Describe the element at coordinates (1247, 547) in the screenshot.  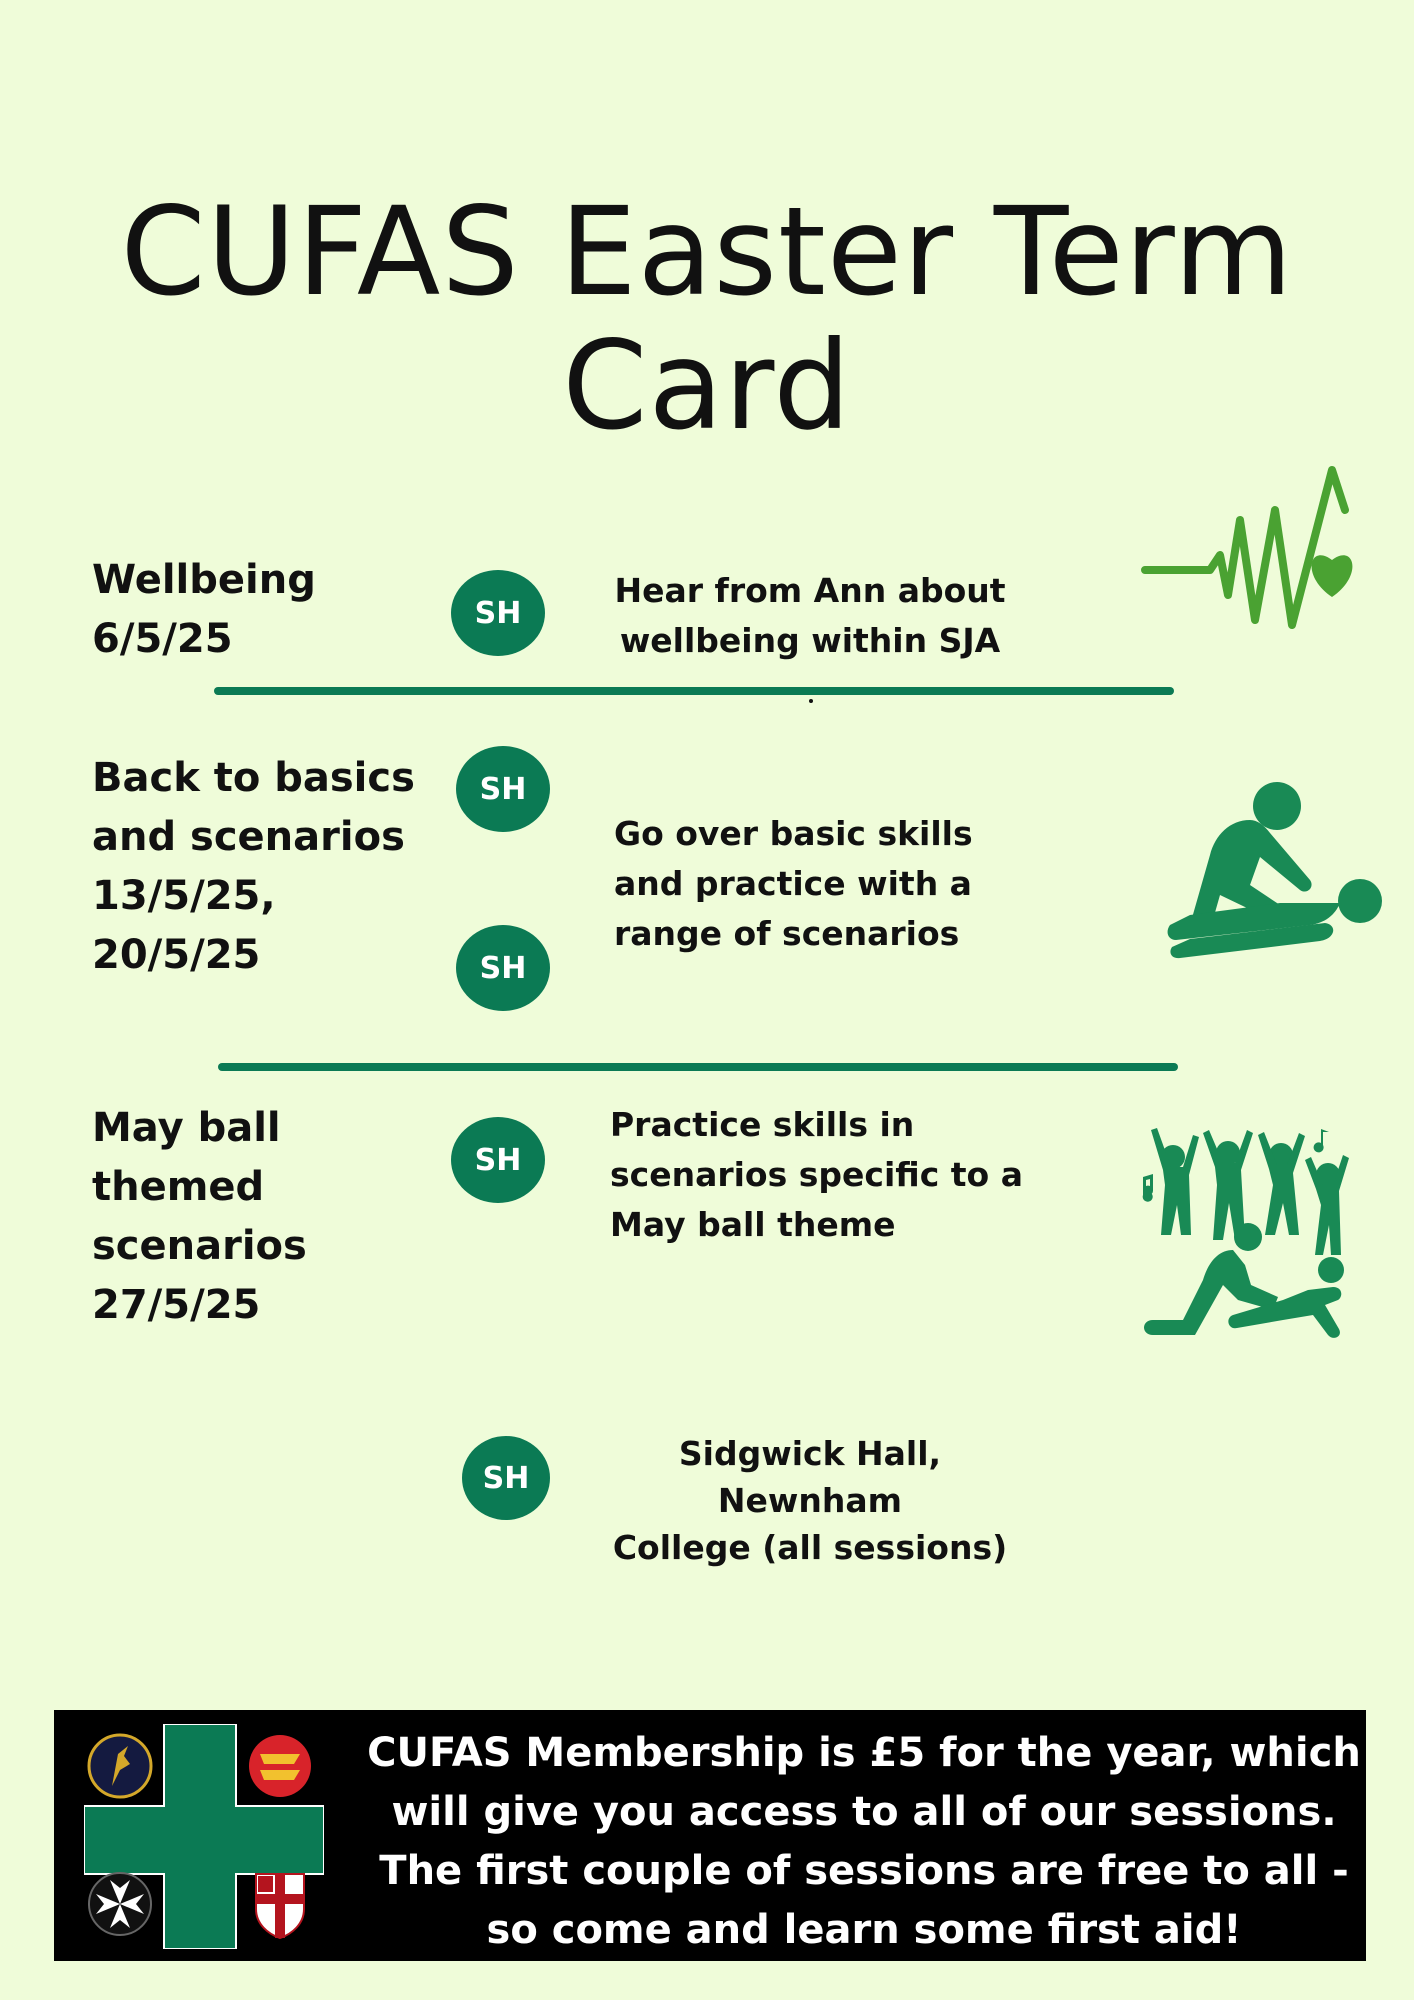
I see `heartbeat-icon` at that location.